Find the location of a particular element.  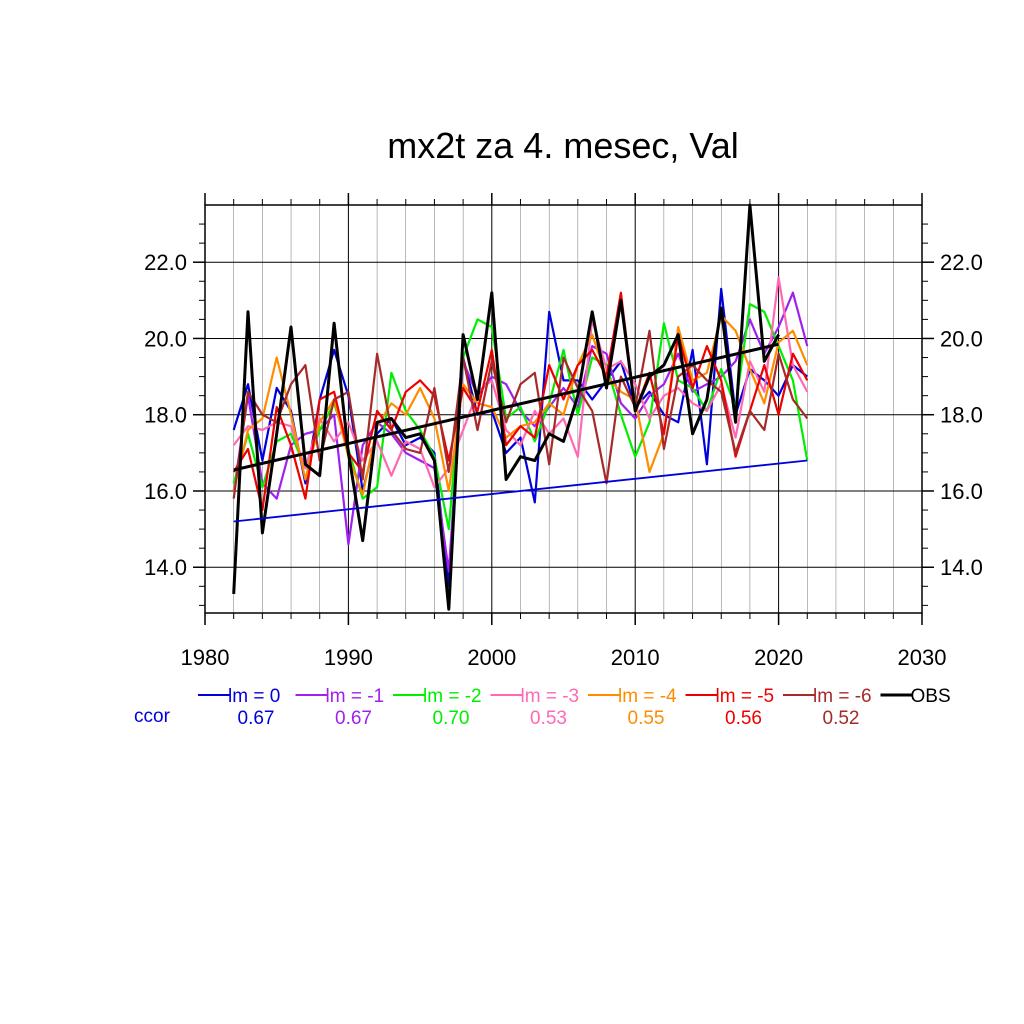

y-tick-label-left: 22.0 is located at coordinates (165, 262).